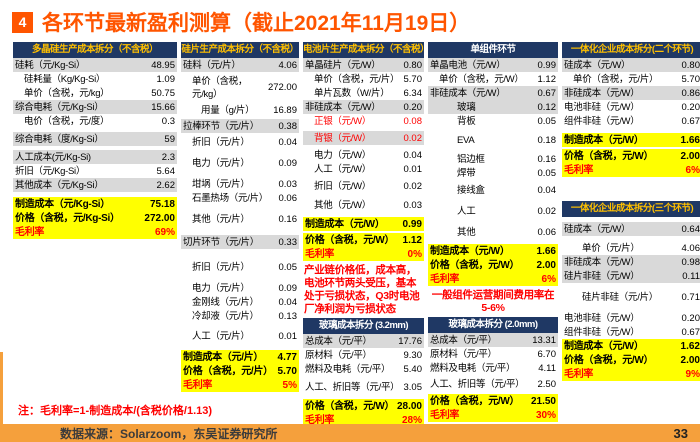 The image size is (700, 442). I want to click on row-label: 单价（元/片）, so click(611, 248).